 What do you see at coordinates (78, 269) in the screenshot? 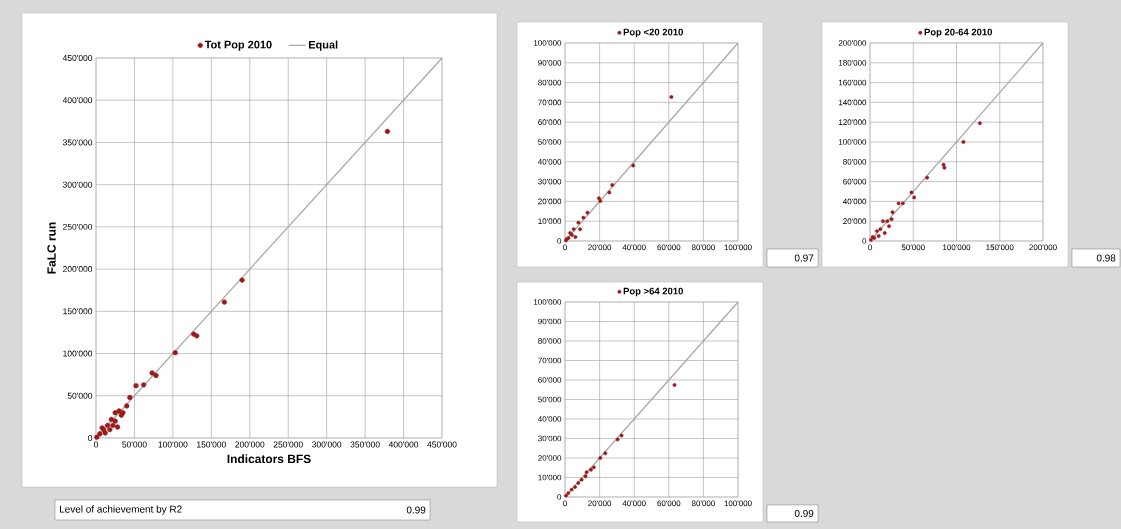
I see `y-tick-label: 200'000` at bounding box center [78, 269].